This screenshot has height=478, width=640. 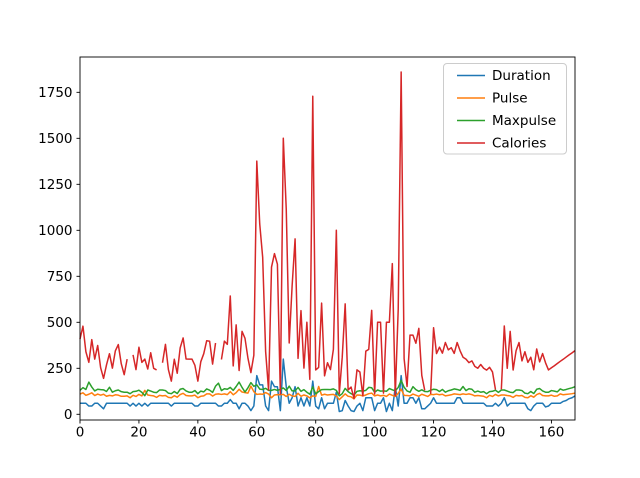 I want to click on y-tick-label: 1000, so click(x=55, y=231).